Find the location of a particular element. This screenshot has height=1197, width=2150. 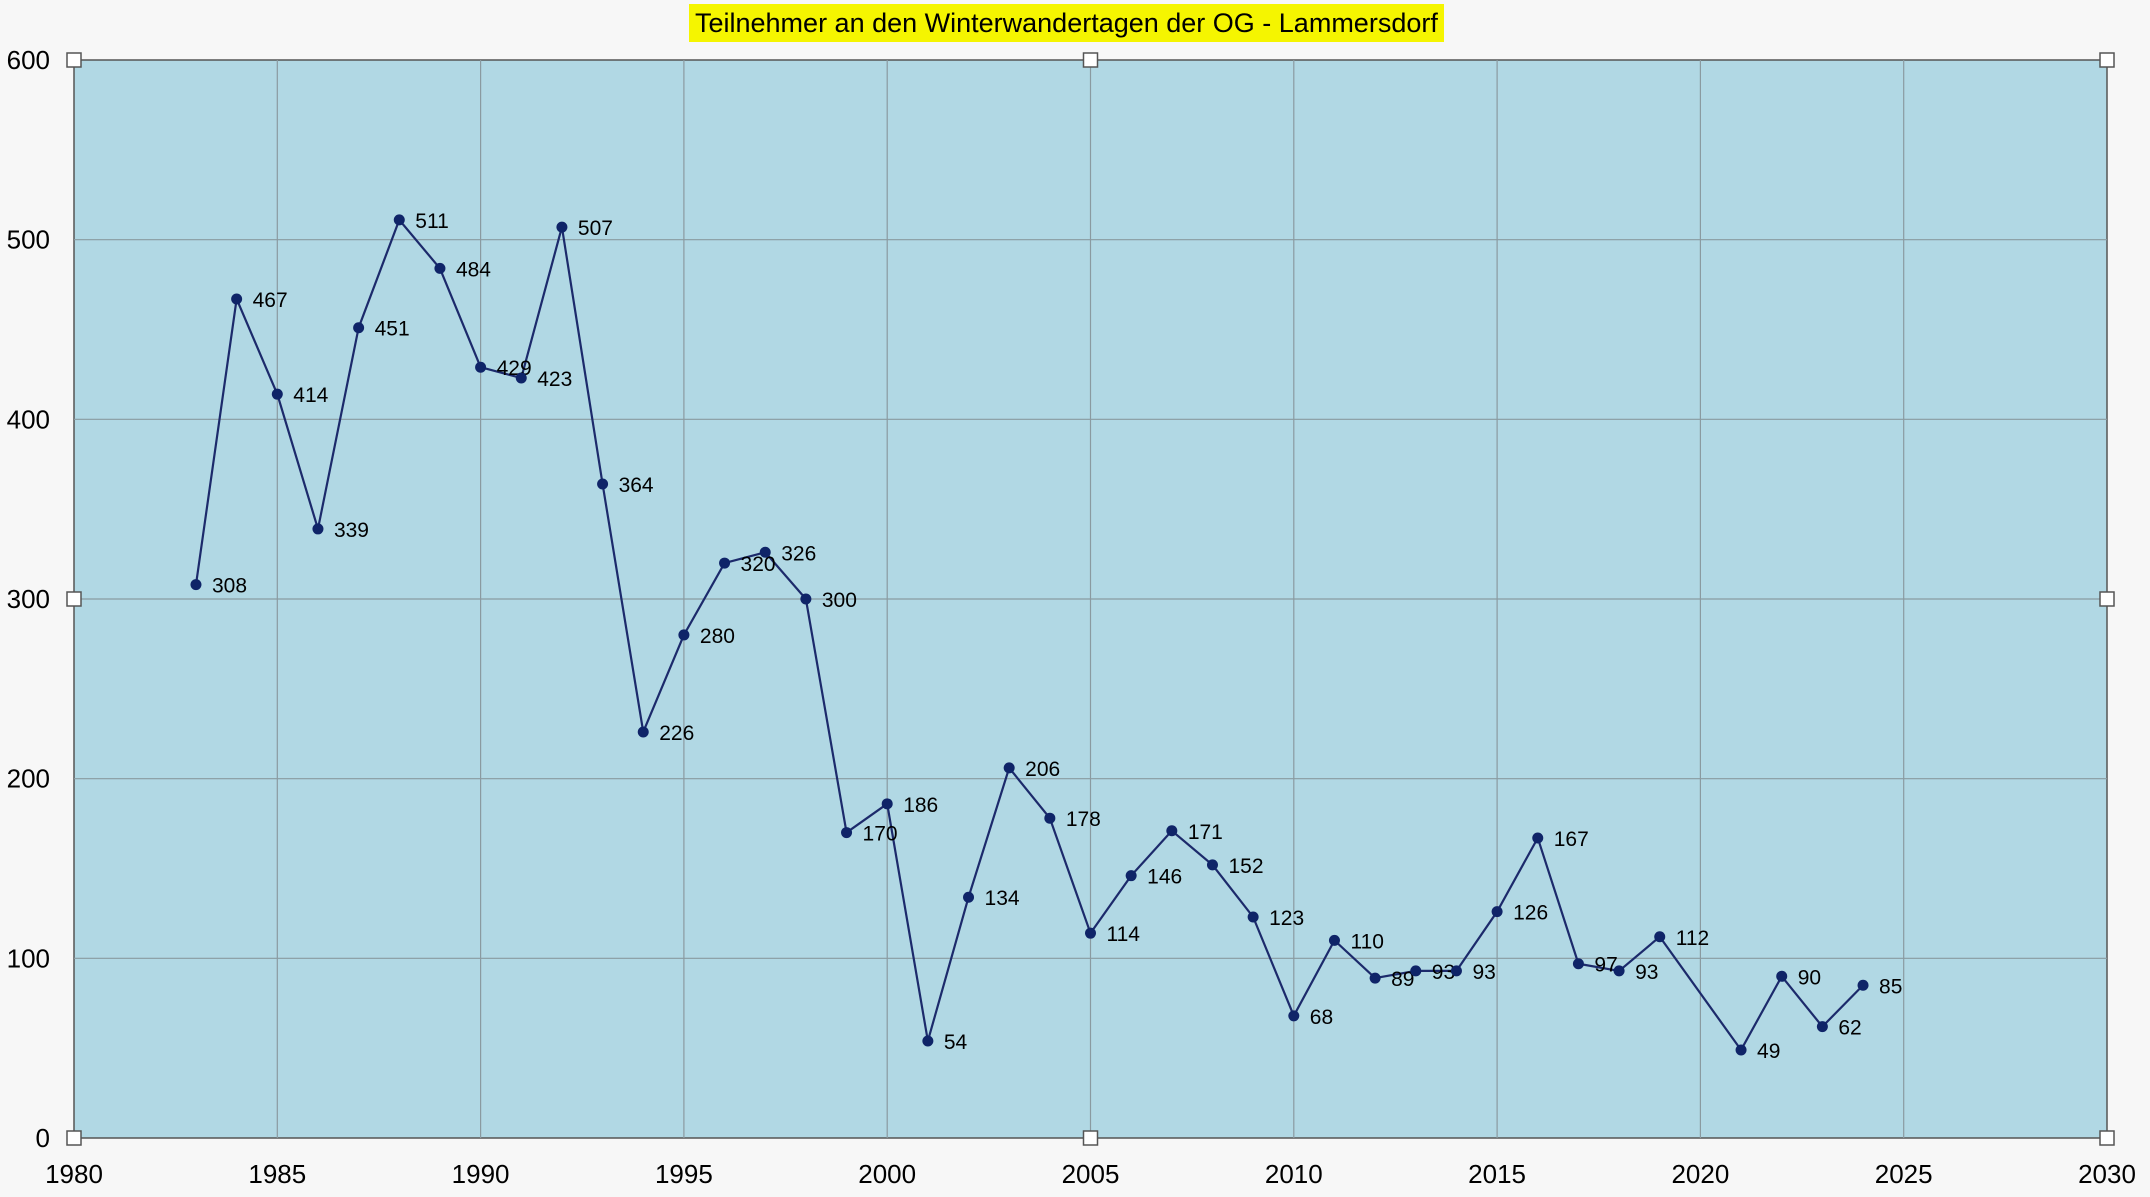

data-label: 54 is located at coordinates (956, 1042).